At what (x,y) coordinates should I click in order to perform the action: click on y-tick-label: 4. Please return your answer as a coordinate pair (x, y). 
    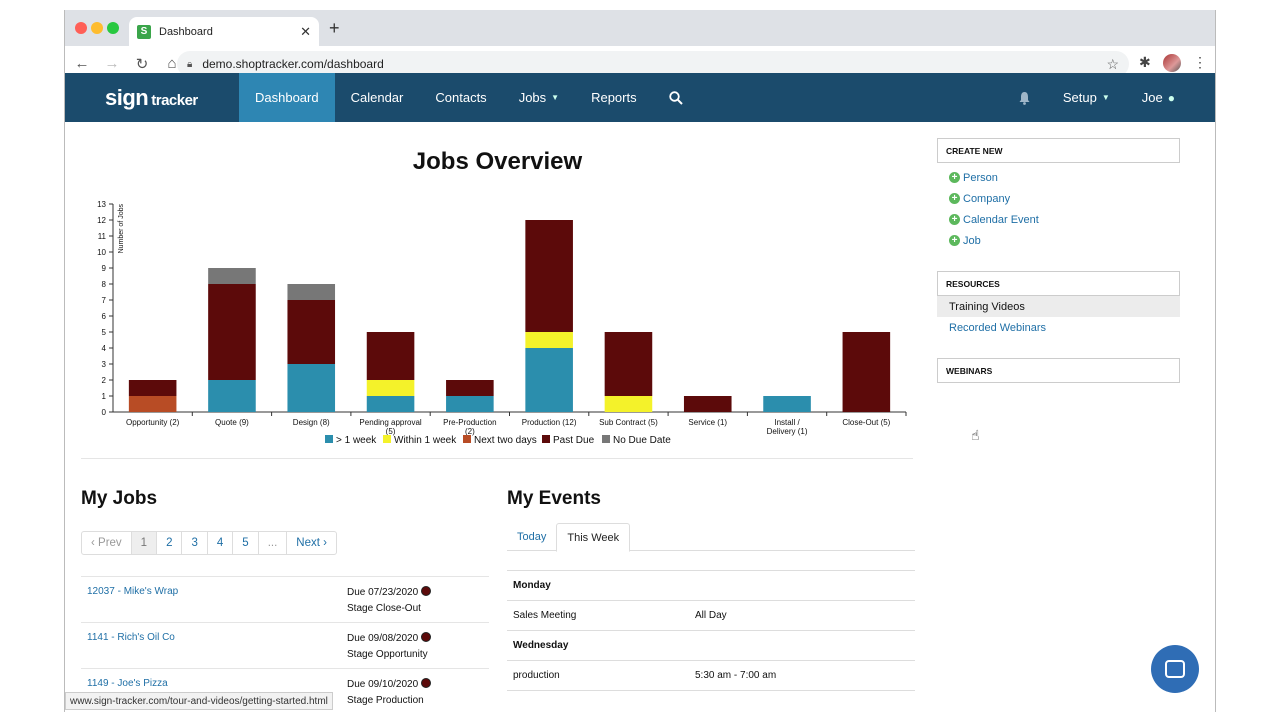
    Looking at the image, I should click on (104, 348).